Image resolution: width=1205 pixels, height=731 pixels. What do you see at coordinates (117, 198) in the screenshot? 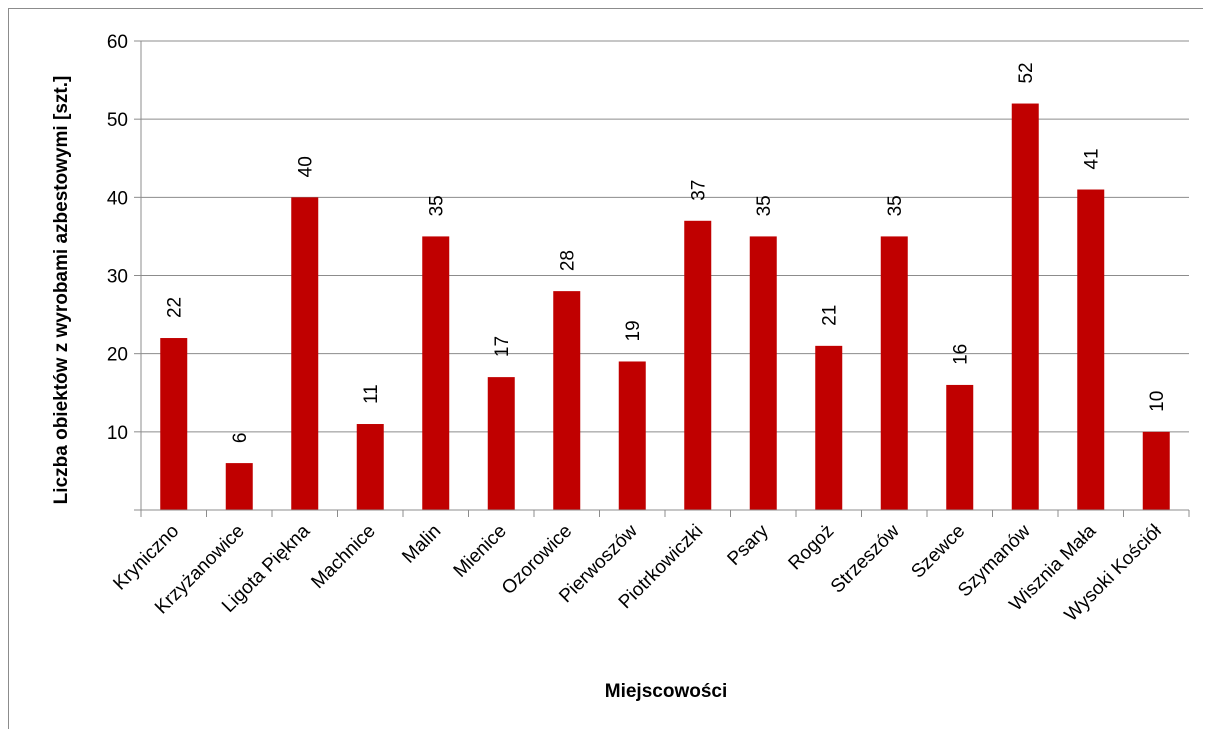
I see `y-tick-label: 40` at bounding box center [117, 198].